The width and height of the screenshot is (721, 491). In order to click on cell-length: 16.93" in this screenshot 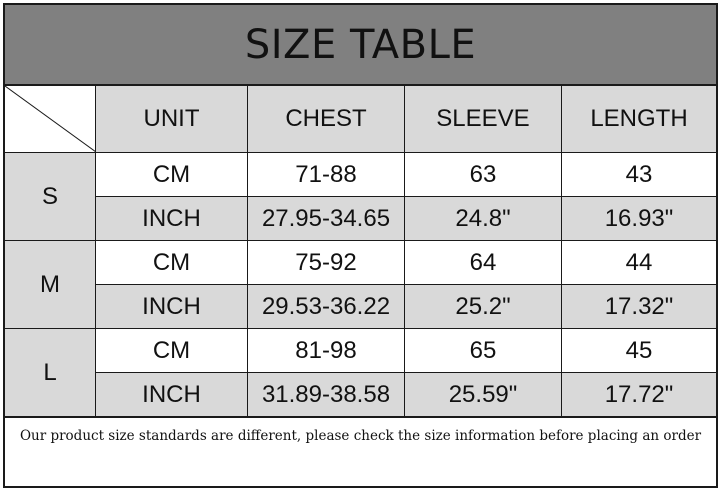, I will do `click(639, 218)`.